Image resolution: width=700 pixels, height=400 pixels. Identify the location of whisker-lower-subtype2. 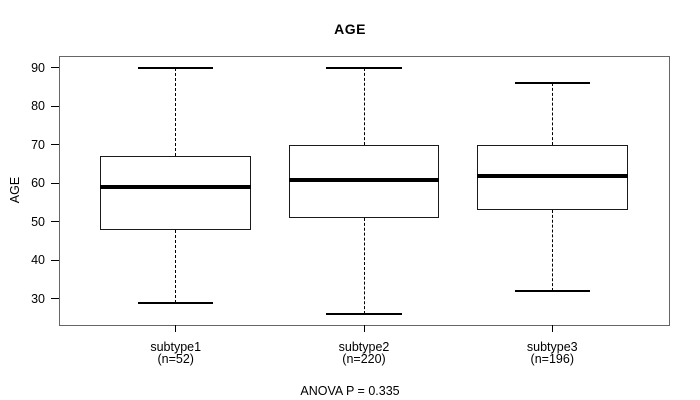
(364, 266).